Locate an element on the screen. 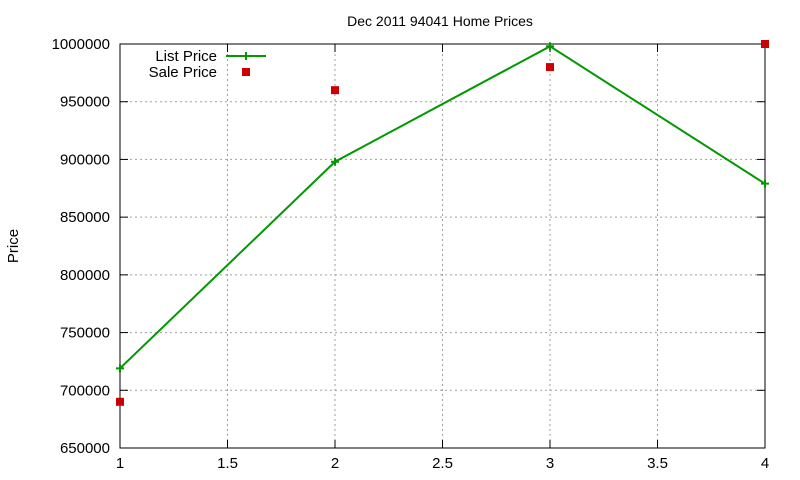 Image resolution: width=800 pixels, height=480 pixels. y-tick-label: 850000 is located at coordinates (85, 217).